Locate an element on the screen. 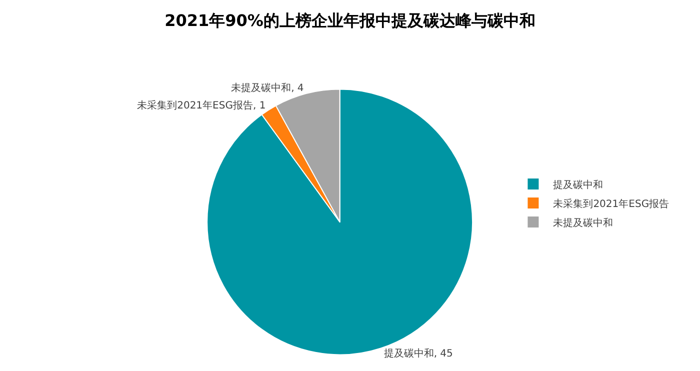 The height and width of the screenshot is (371, 700). legend-label: 提及碳中和 is located at coordinates (578, 184).